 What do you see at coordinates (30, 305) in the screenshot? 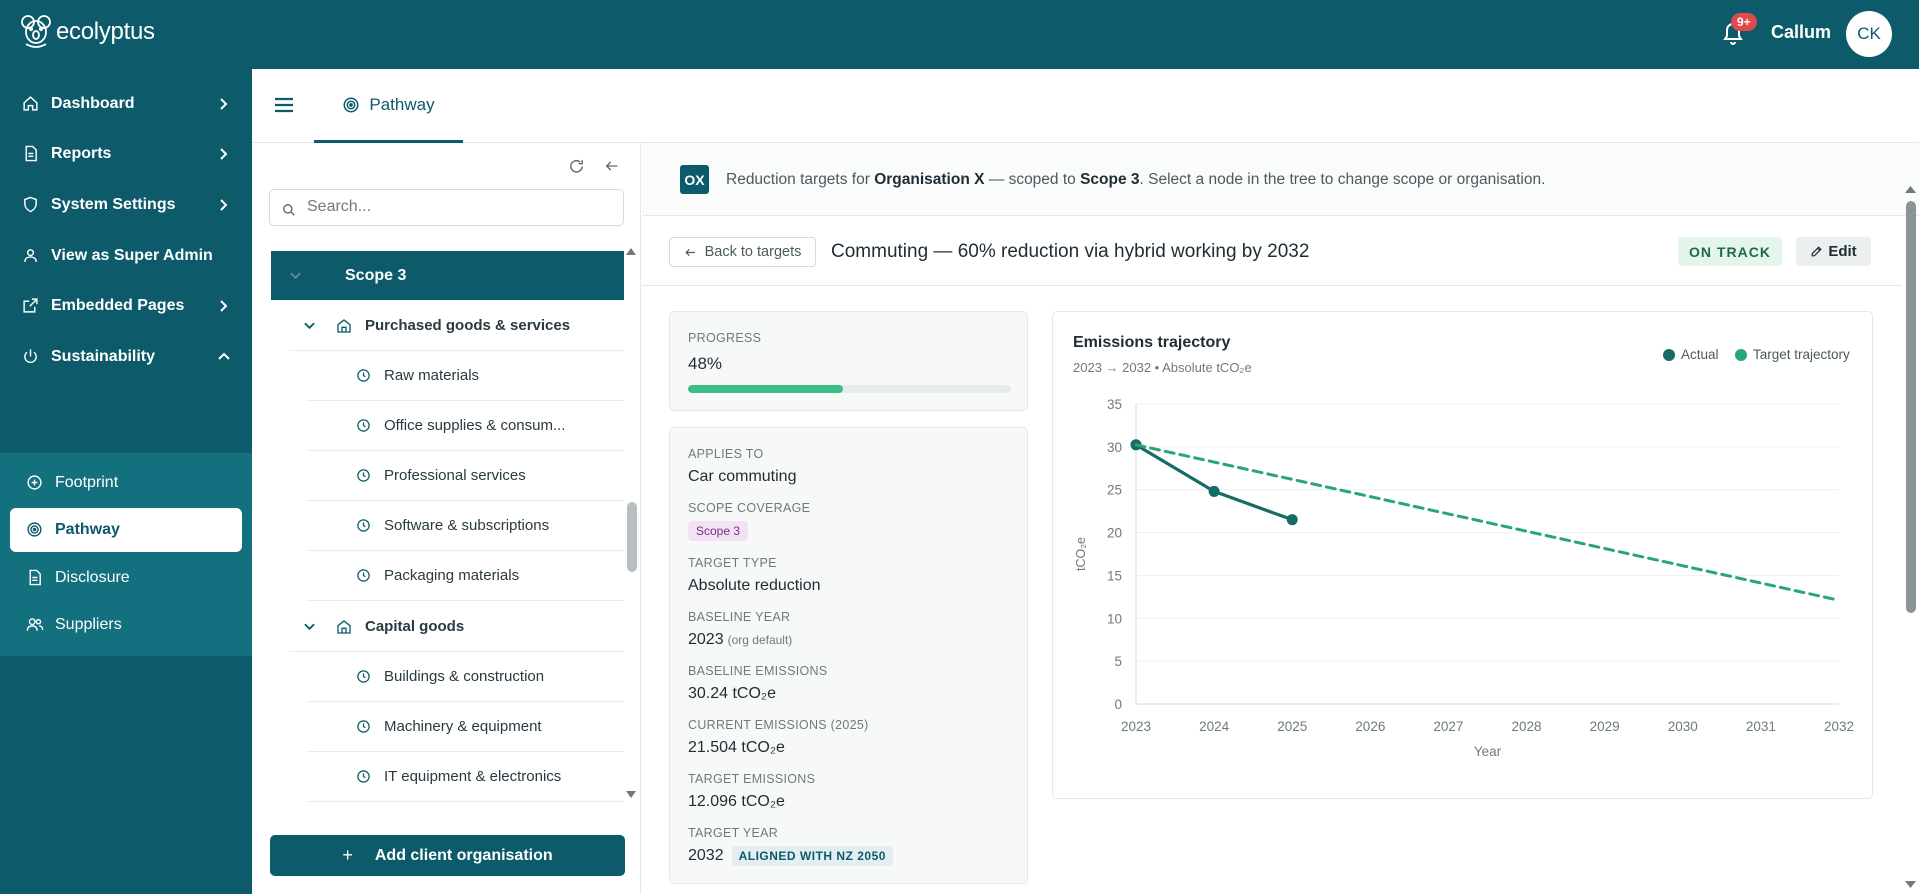
I see `external-link-icon` at bounding box center [30, 305].